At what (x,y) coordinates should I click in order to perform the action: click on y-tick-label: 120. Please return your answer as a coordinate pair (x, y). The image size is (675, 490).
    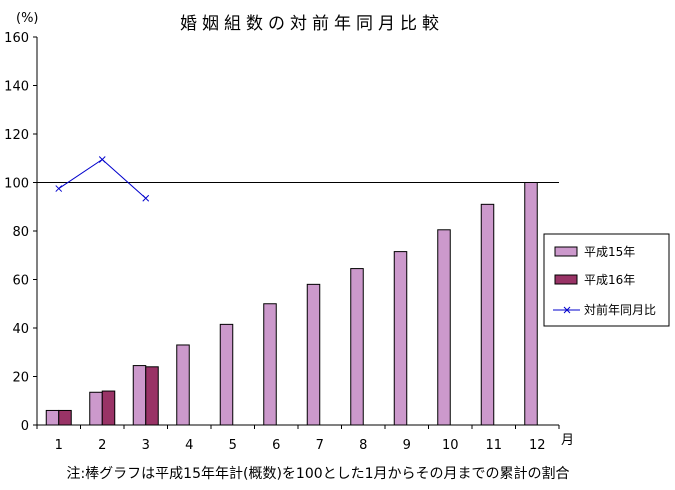
    Looking at the image, I should click on (16, 135).